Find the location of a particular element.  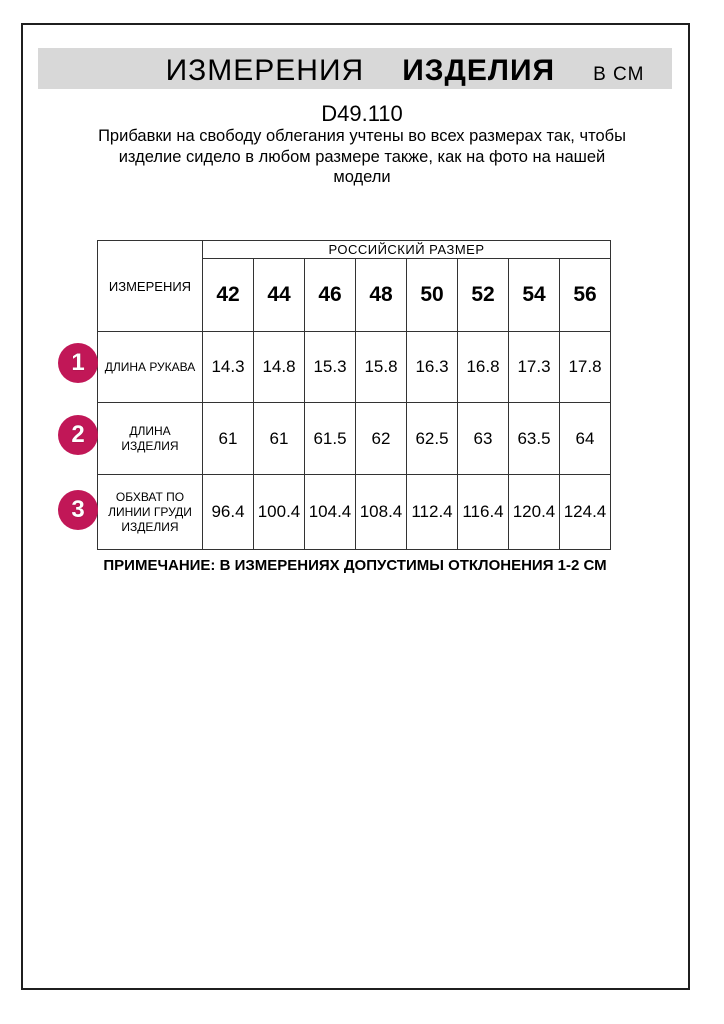

table-cell: 100.4 is located at coordinates (279, 512).